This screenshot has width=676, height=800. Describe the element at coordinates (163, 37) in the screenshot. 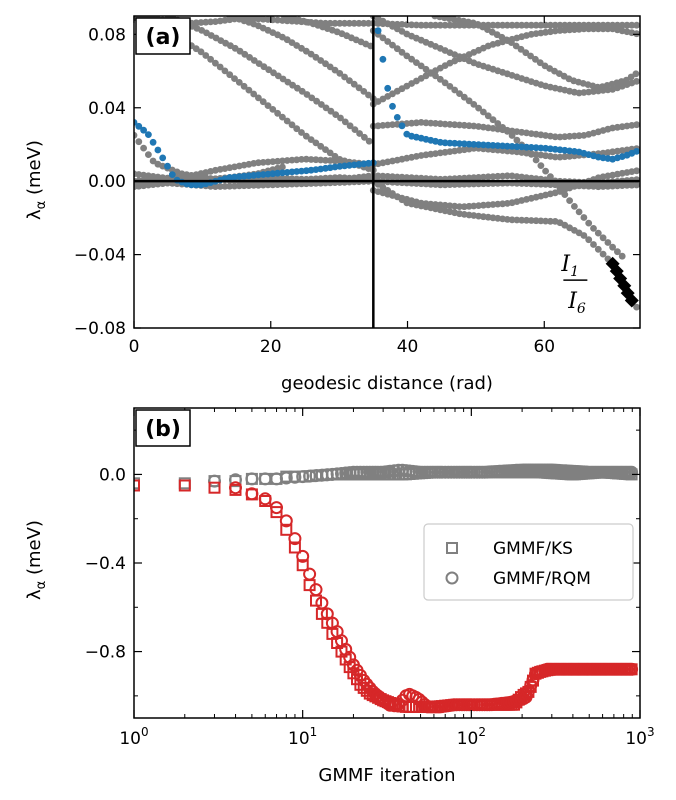

I see `panel-a-tag: (a)` at that location.